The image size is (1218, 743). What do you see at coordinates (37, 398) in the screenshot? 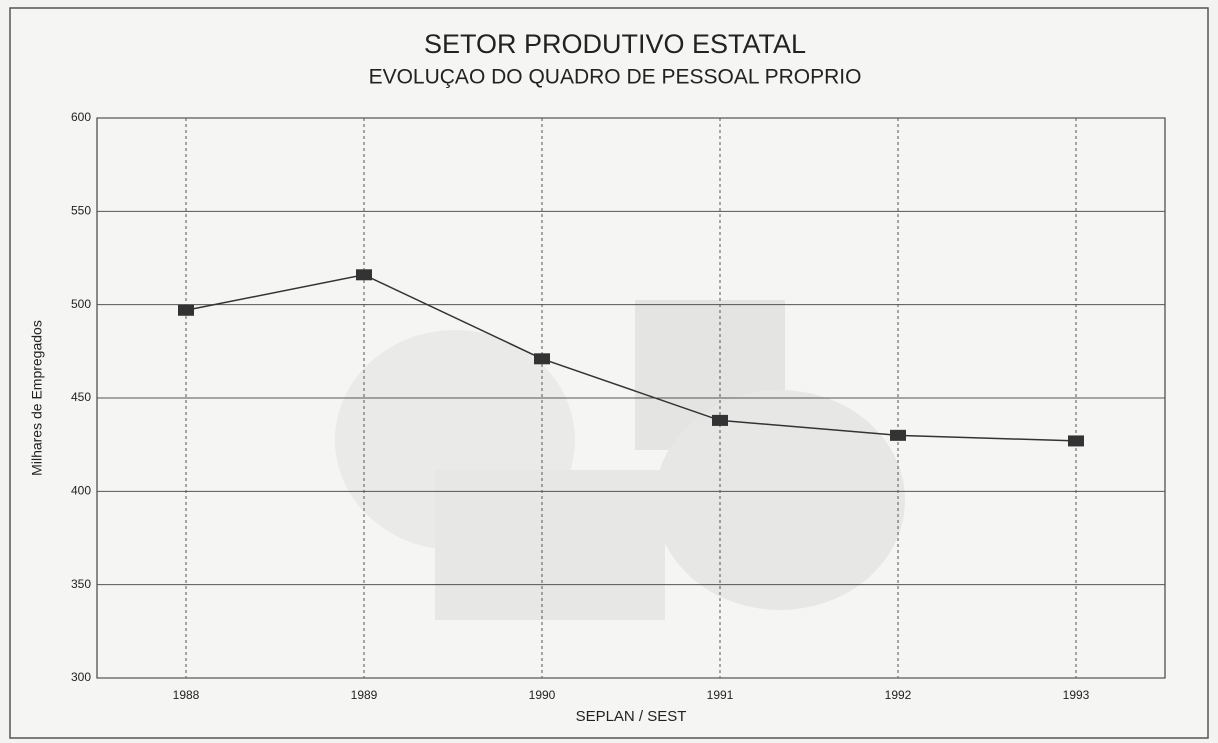
I see `y-axis-label: Milhares de Empregados` at bounding box center [37, 398].